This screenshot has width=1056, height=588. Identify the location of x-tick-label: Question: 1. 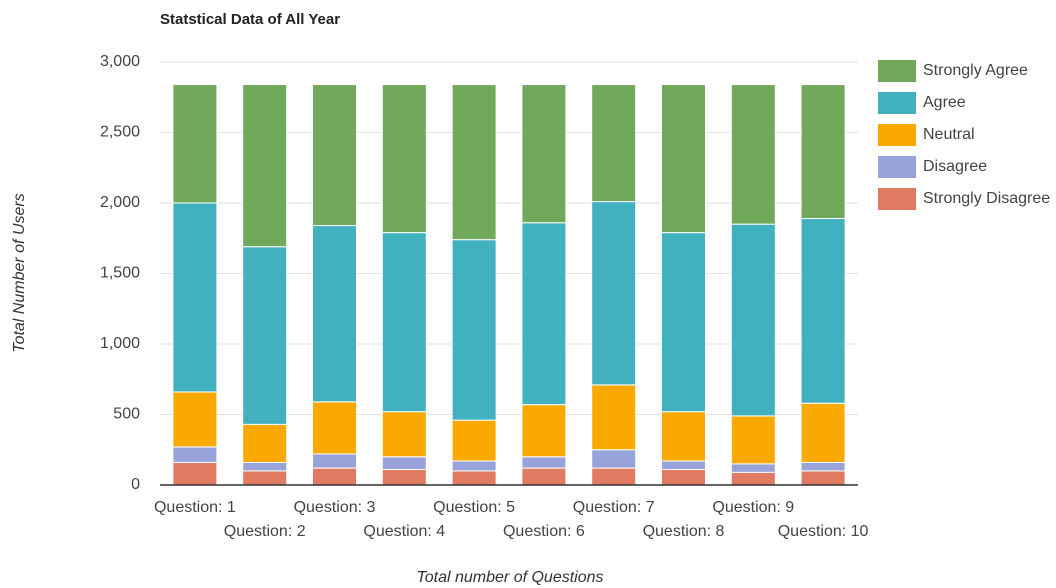
(195, 507).